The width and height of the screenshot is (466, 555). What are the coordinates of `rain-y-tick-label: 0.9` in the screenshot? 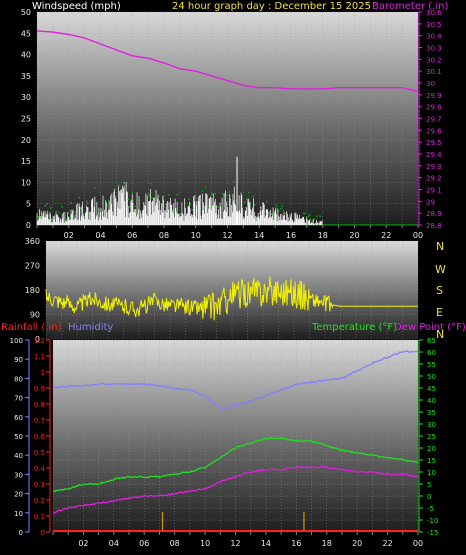 It's located at (39, 389).